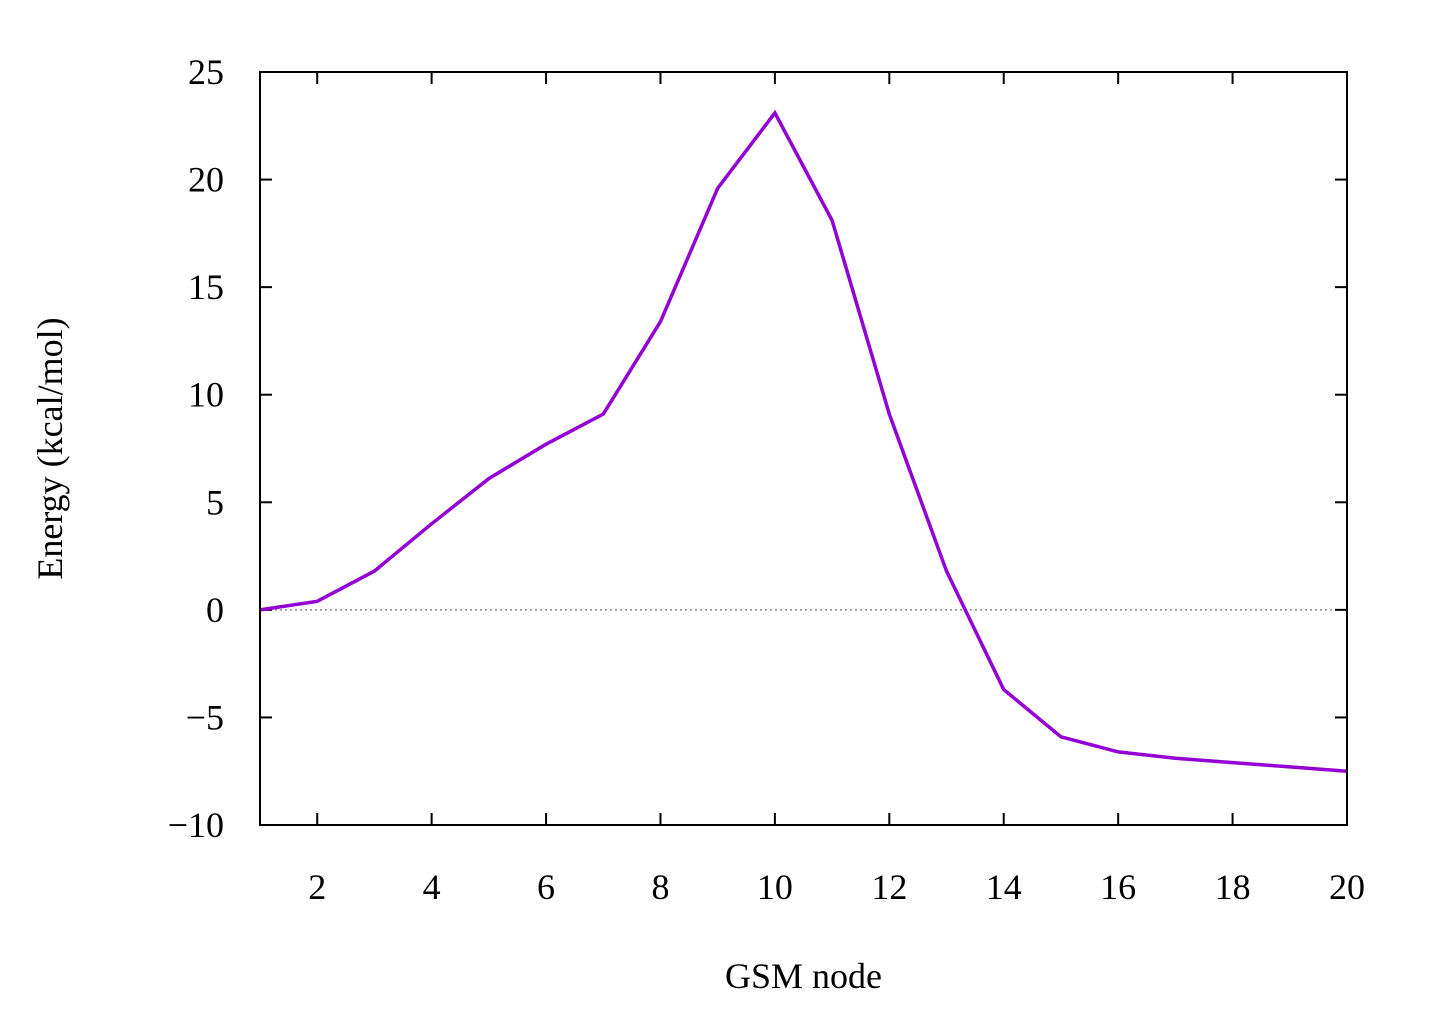  I want to click on x-tick-label: 8, so click(660, 887).